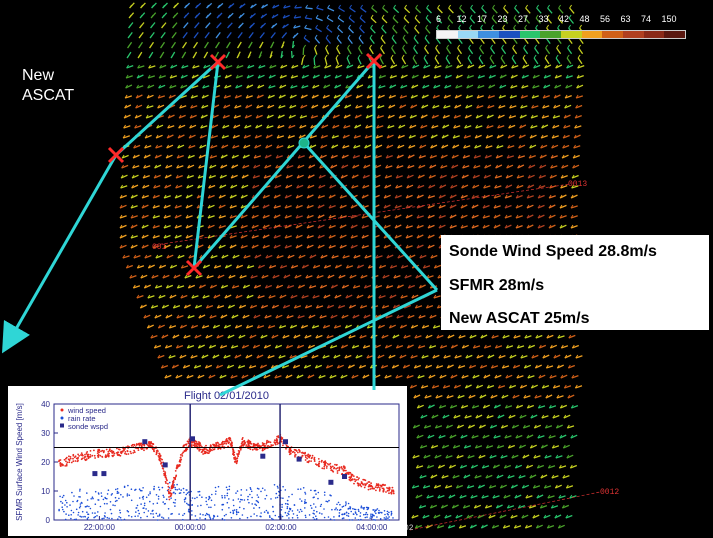 The height and width of the screenshot is (538, 713). I want to click on rev-label-1: 0013, so click(578, 184).